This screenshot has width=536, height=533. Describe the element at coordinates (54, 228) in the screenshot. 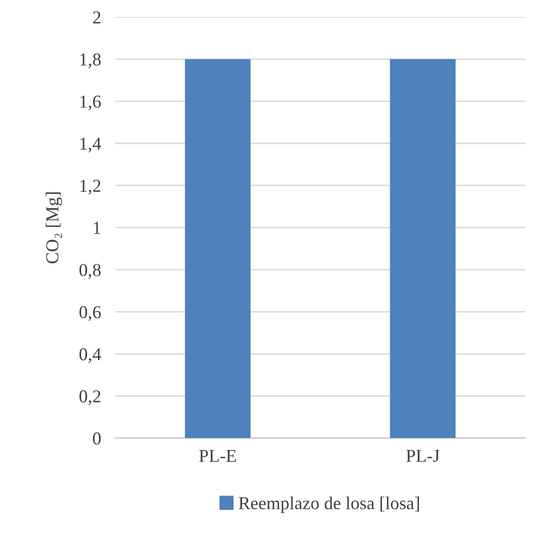

I see `y-axis-title: CO₂ [Mg]` at that location.